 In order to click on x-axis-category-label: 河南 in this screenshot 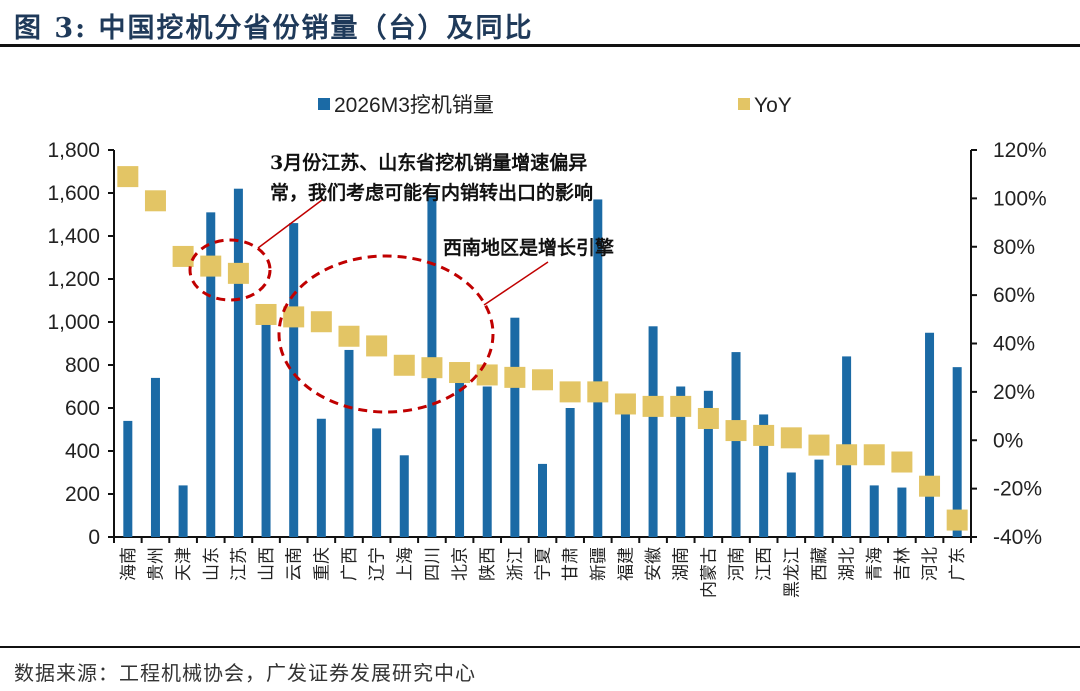, I will do `click(737, 564)`.